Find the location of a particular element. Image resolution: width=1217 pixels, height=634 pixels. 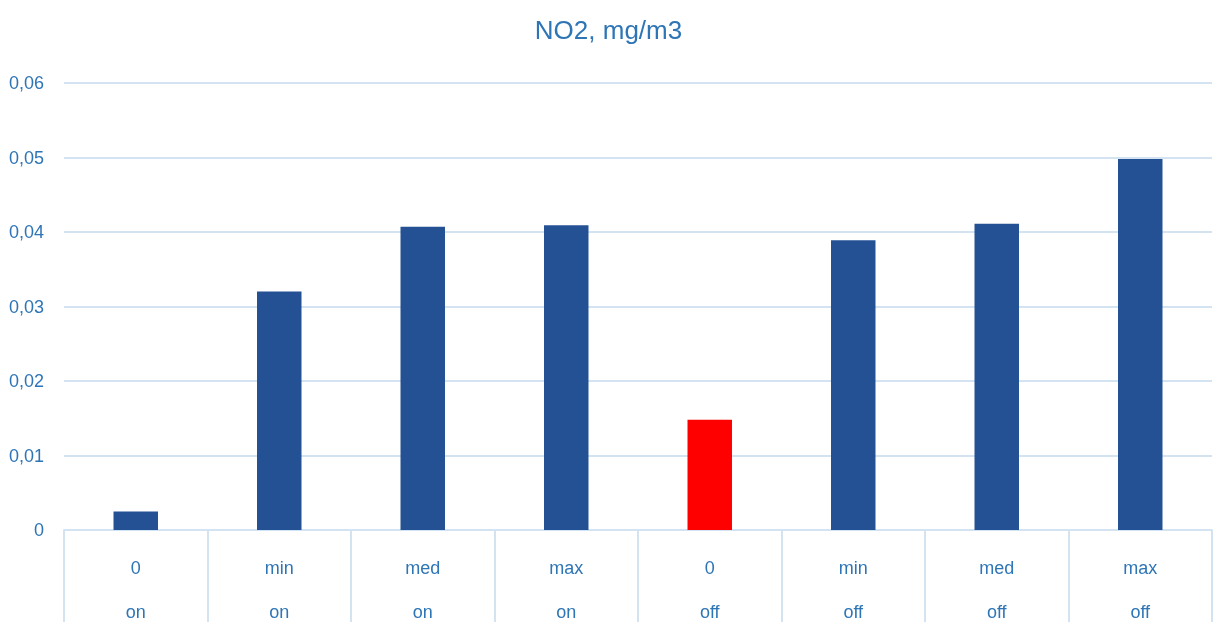

category-label: max on is located at coordinates (566, 590).